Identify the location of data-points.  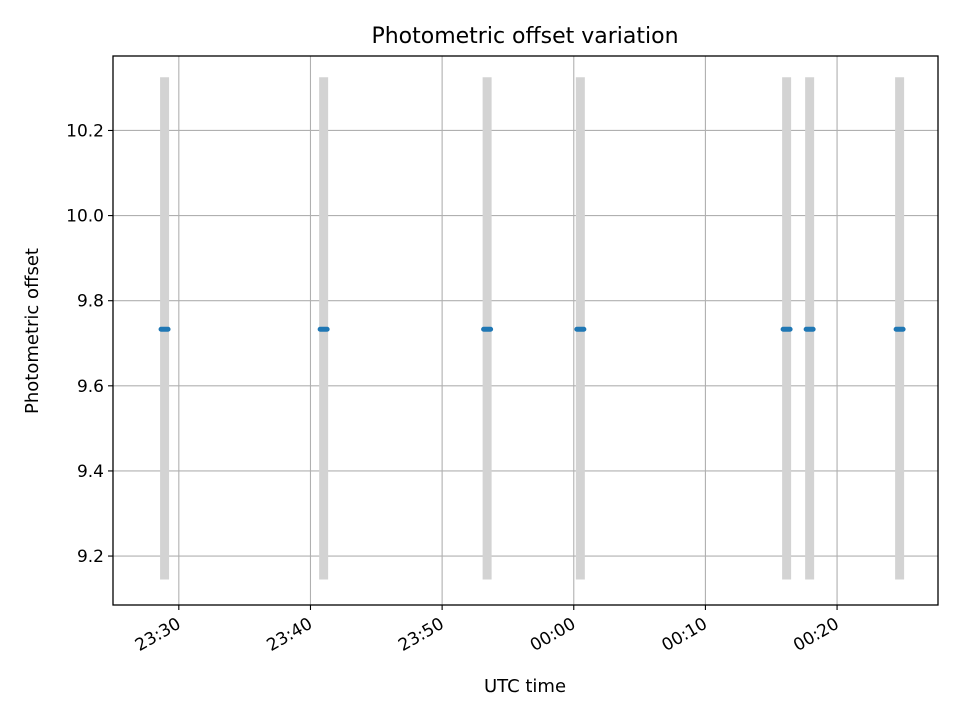
(532, 329).